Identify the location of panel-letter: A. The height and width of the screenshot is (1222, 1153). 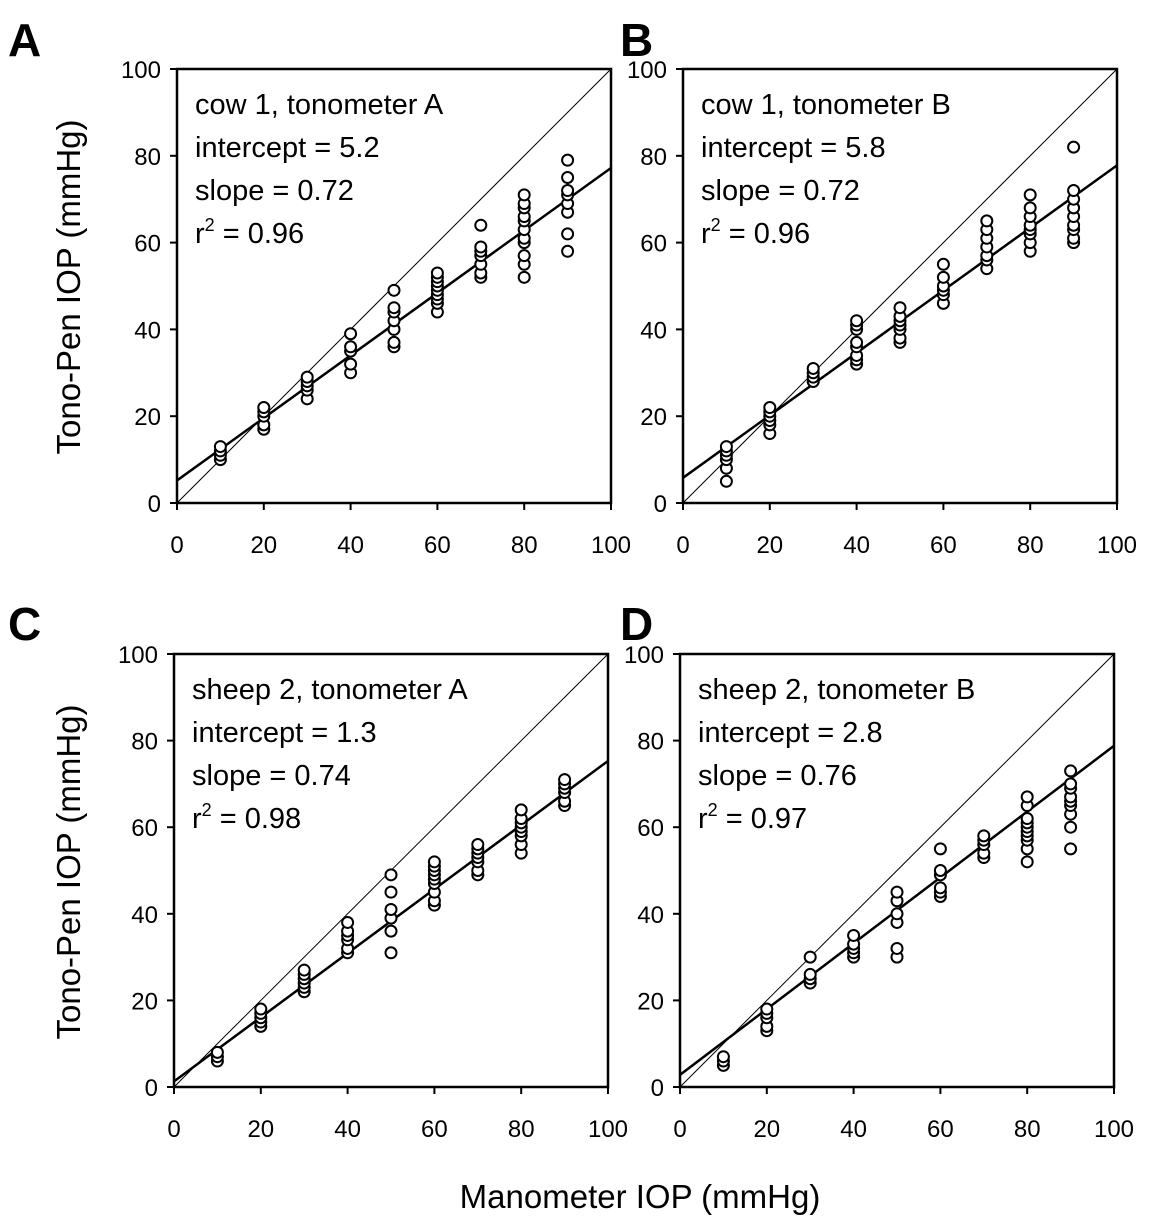
(24, 40).